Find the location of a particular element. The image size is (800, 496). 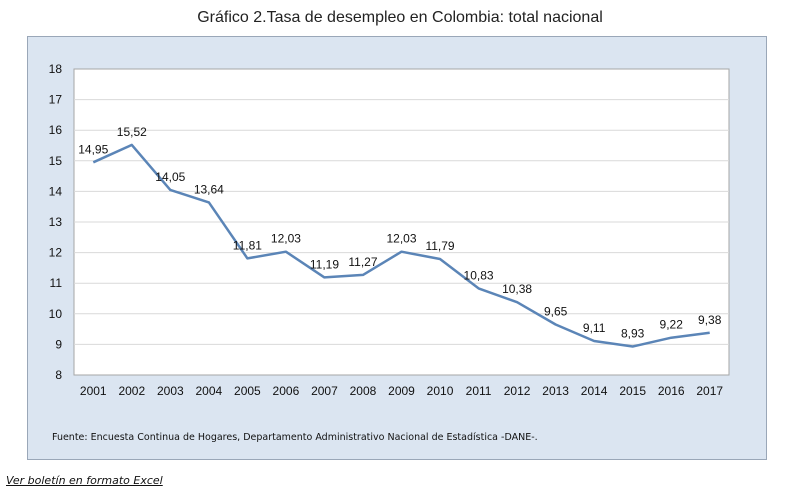

x-tick-label: 2009 is located at coordinates (401, 391).